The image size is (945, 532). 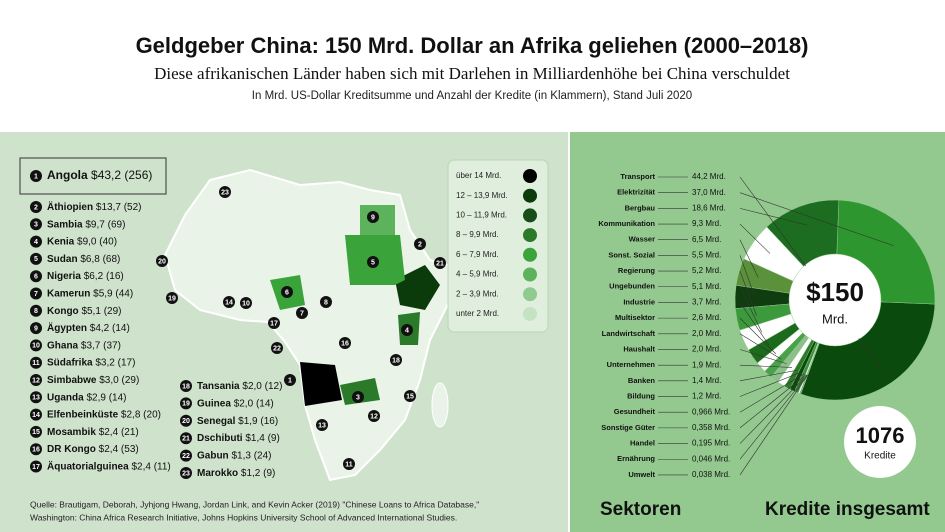 I want to click on rank-number: 3, so click(x=358, y=397).